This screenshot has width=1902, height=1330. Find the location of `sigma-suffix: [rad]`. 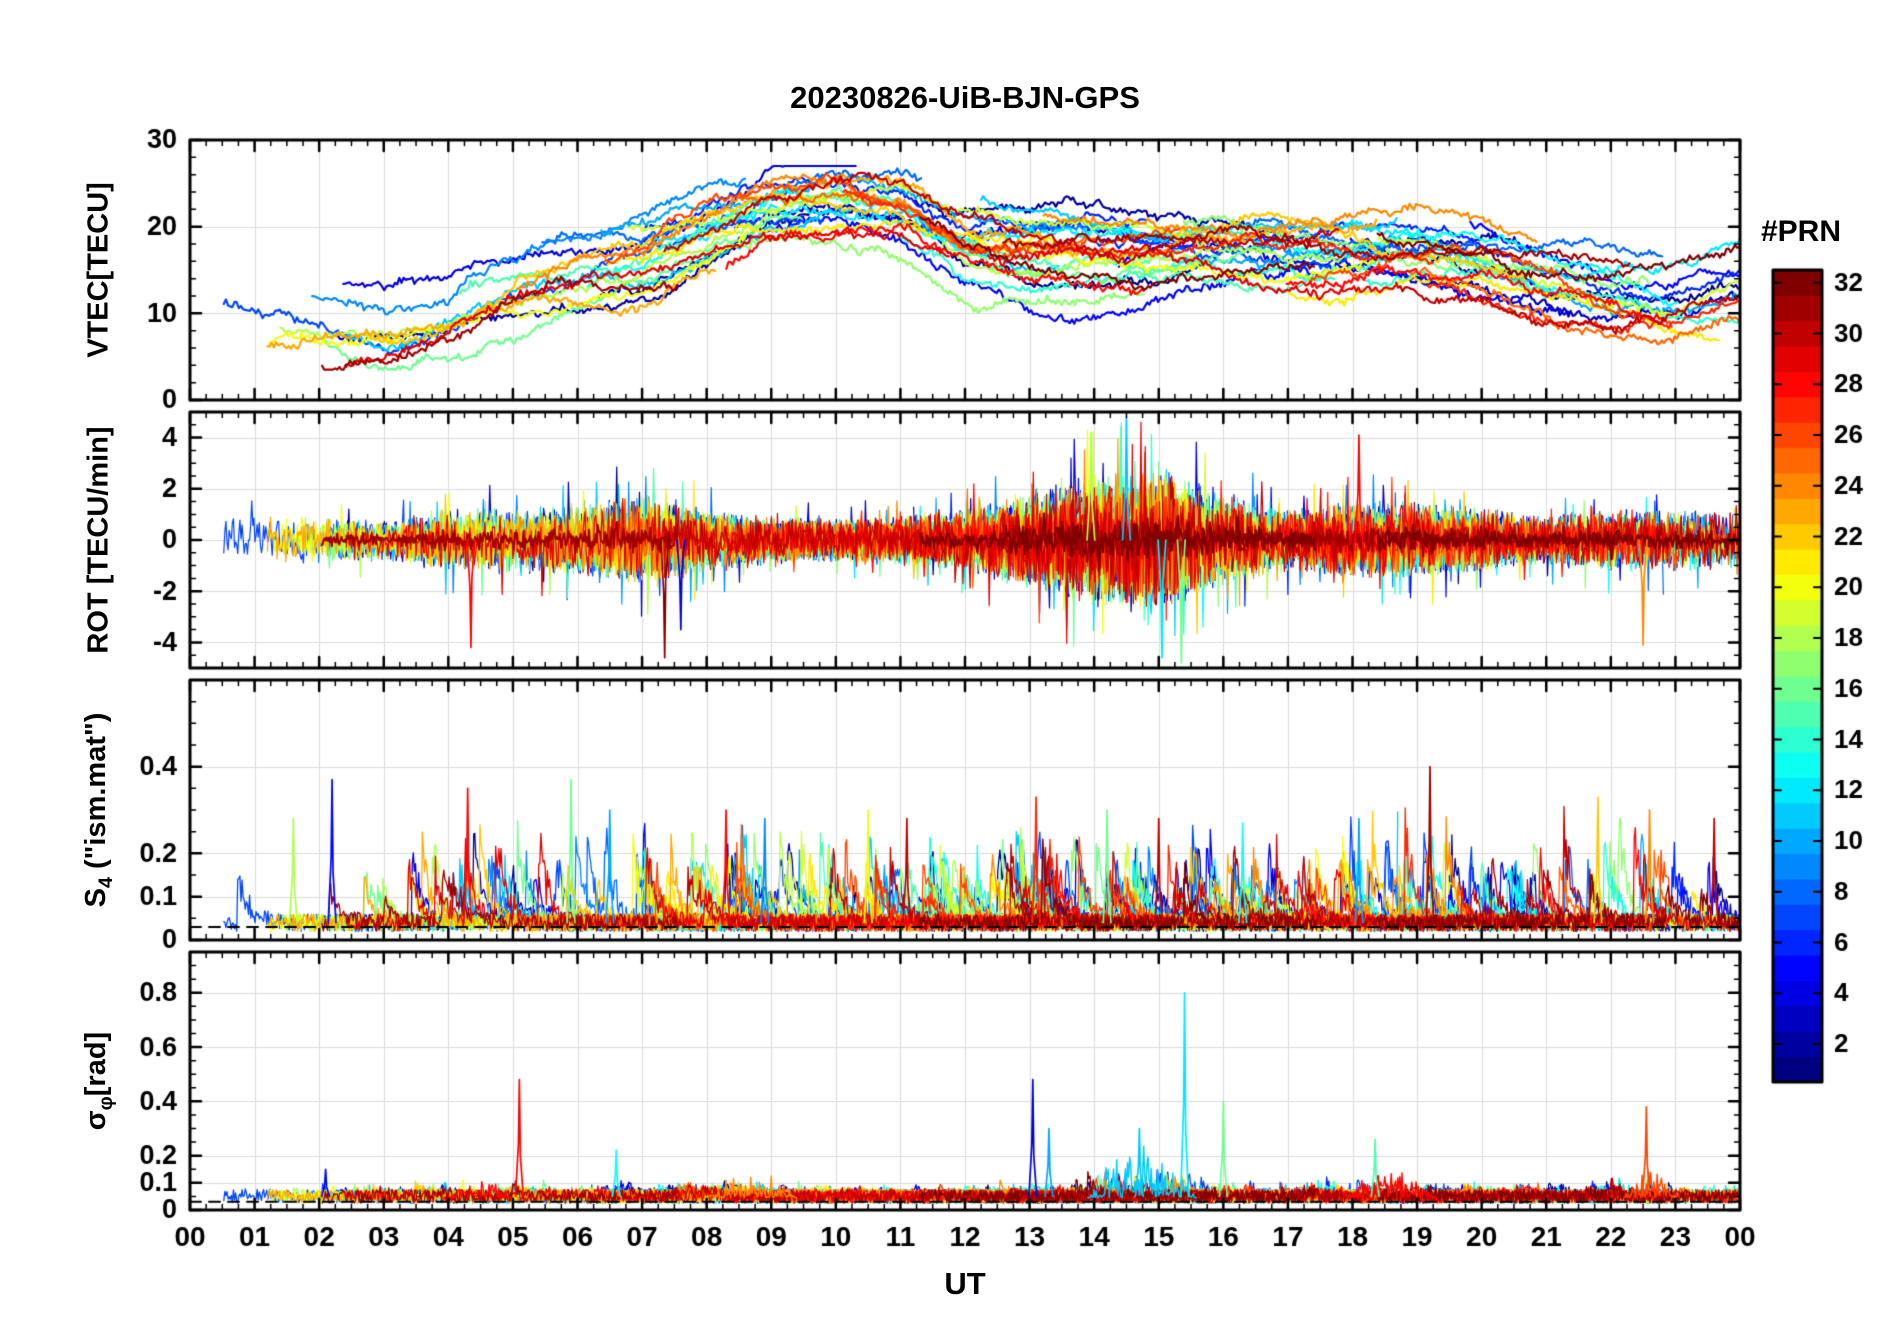

sigma-suffix: [rad] is located at coordinates (96, 1064).